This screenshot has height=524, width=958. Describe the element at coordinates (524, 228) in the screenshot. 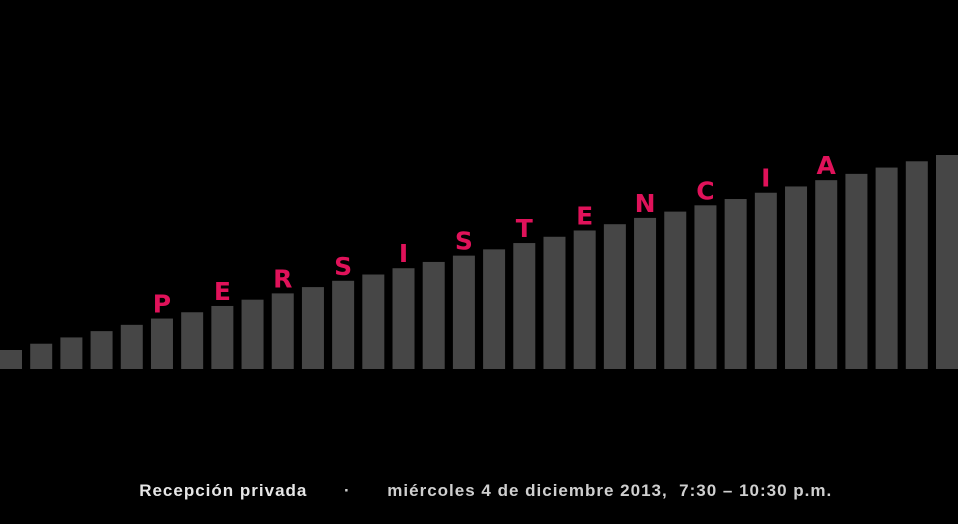

I see `letter: T` at that location.